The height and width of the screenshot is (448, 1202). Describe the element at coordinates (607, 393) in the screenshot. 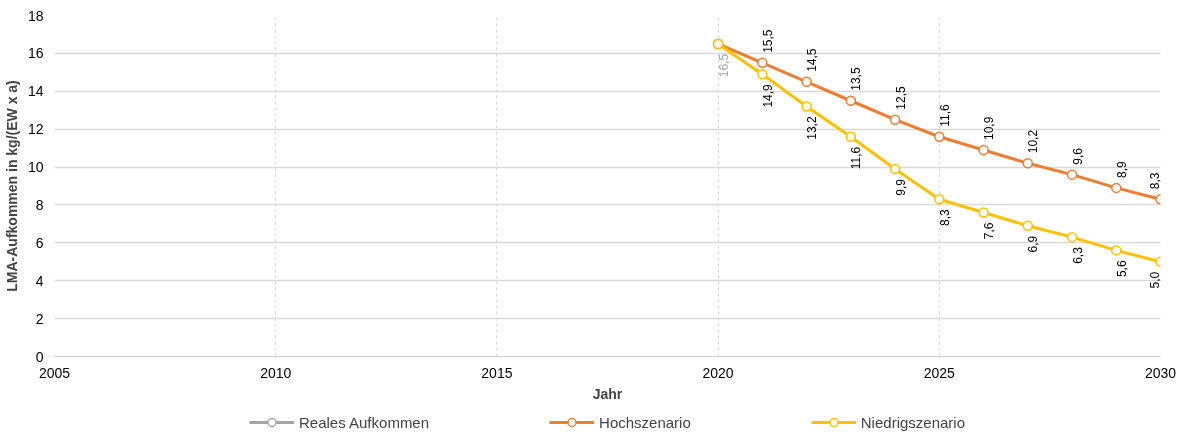

I see `x-axis-title: Jahr` at that location.